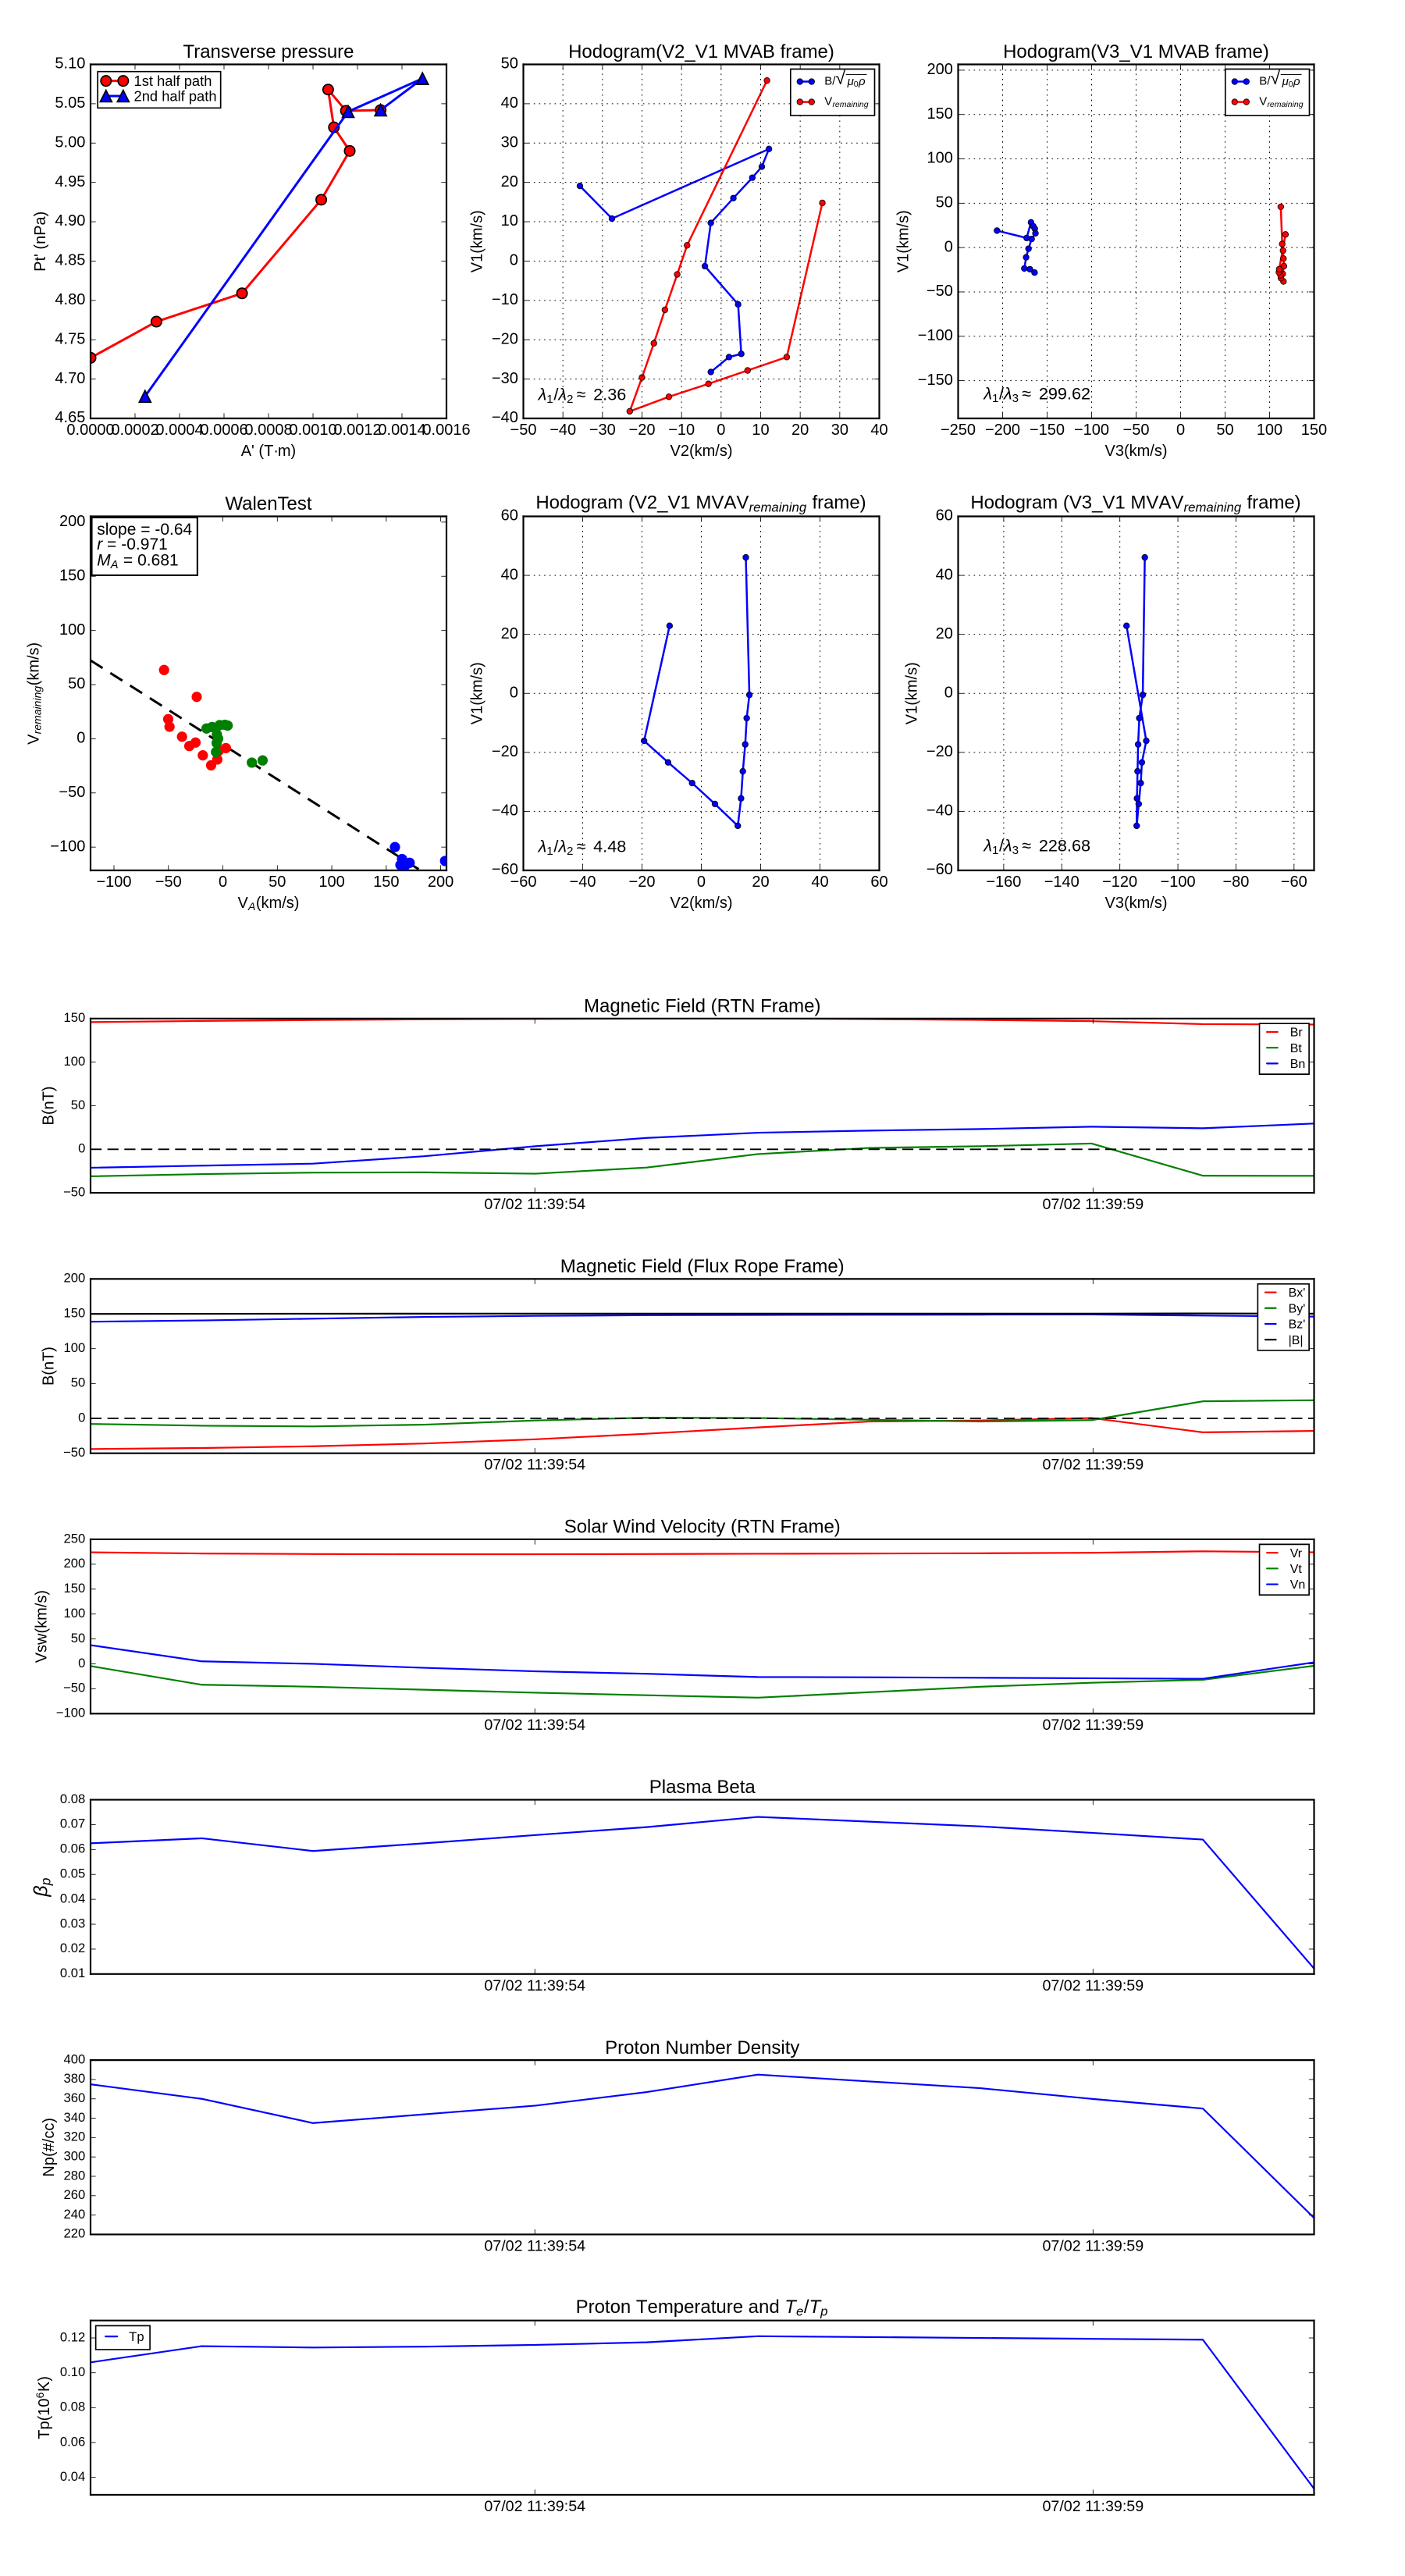 The width and height of the screenshot is (1405, 2576). Describe the element at coordinates (269, 51) in the screenshot. I see `svg-text: Transverse pressure` at that location.